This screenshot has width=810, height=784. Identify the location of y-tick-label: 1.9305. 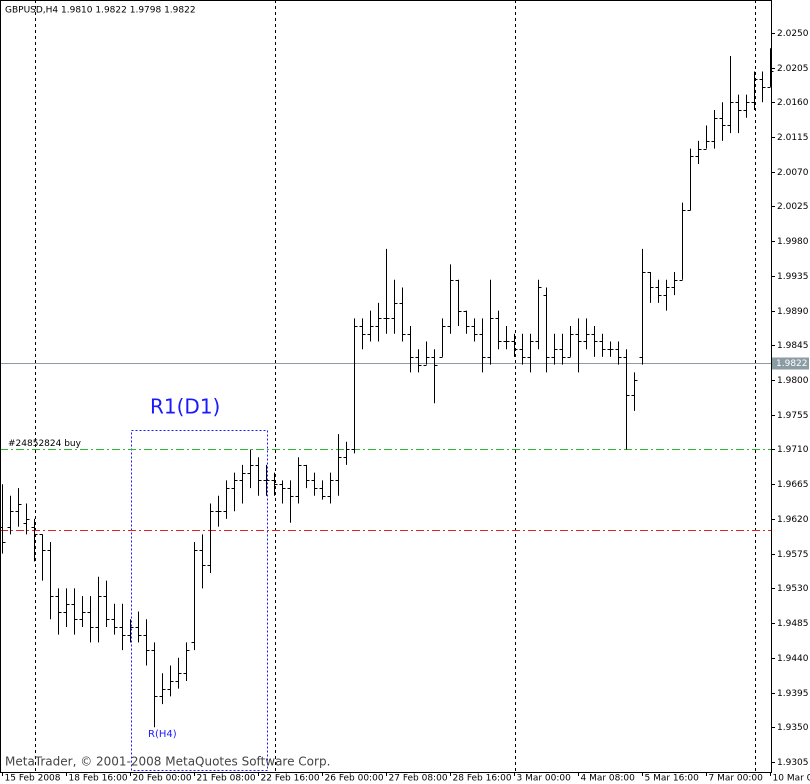
(793, 763).